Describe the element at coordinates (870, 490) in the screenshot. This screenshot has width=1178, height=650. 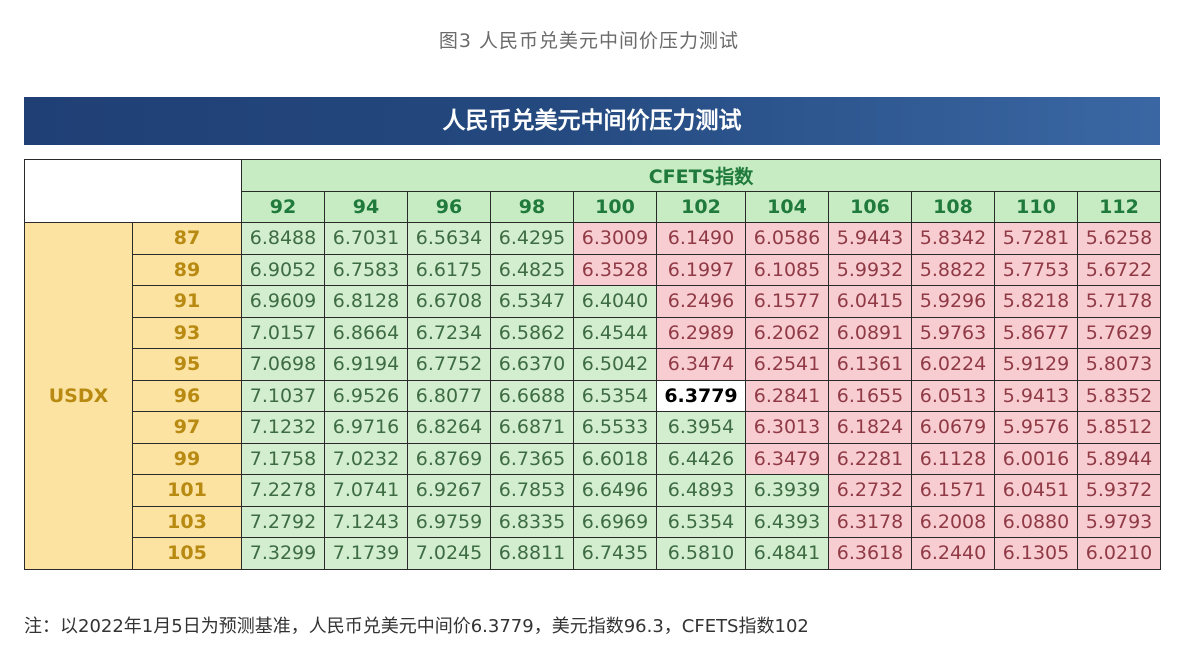
I see `value-cell: 6.2732` at that location.